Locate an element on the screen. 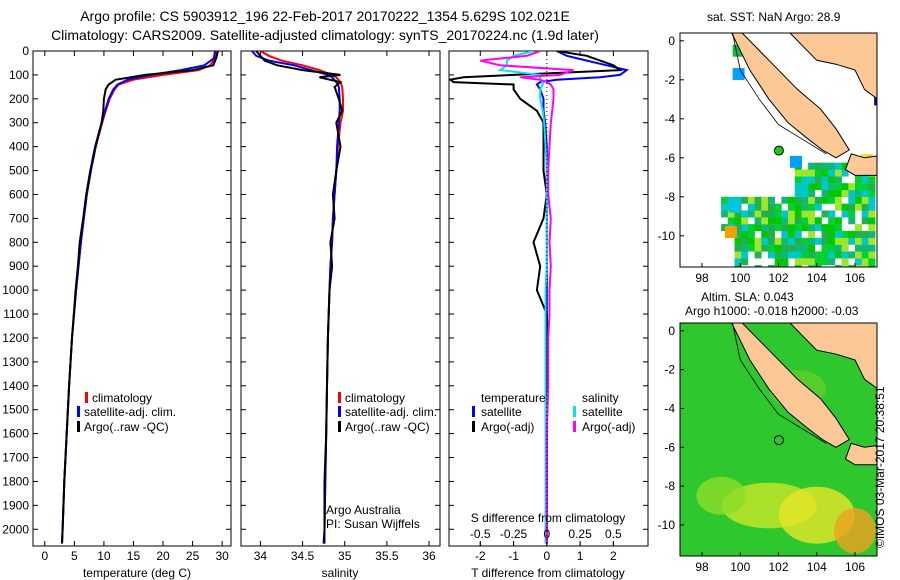 The image size is (900, 580). y-tick-label: 1700 is located at coordinates (15, 458).